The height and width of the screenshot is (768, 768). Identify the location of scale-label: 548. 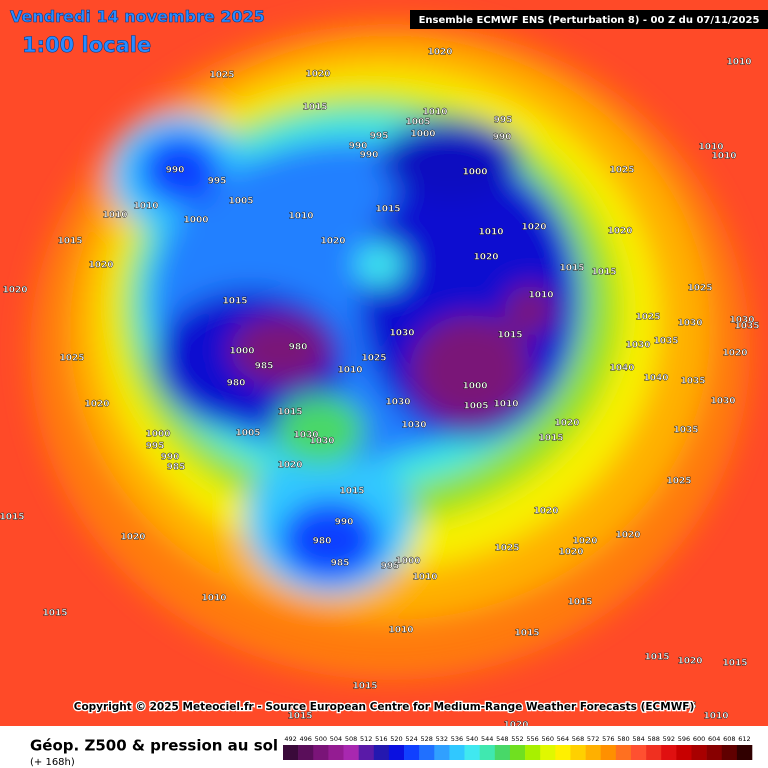
(502, 739).